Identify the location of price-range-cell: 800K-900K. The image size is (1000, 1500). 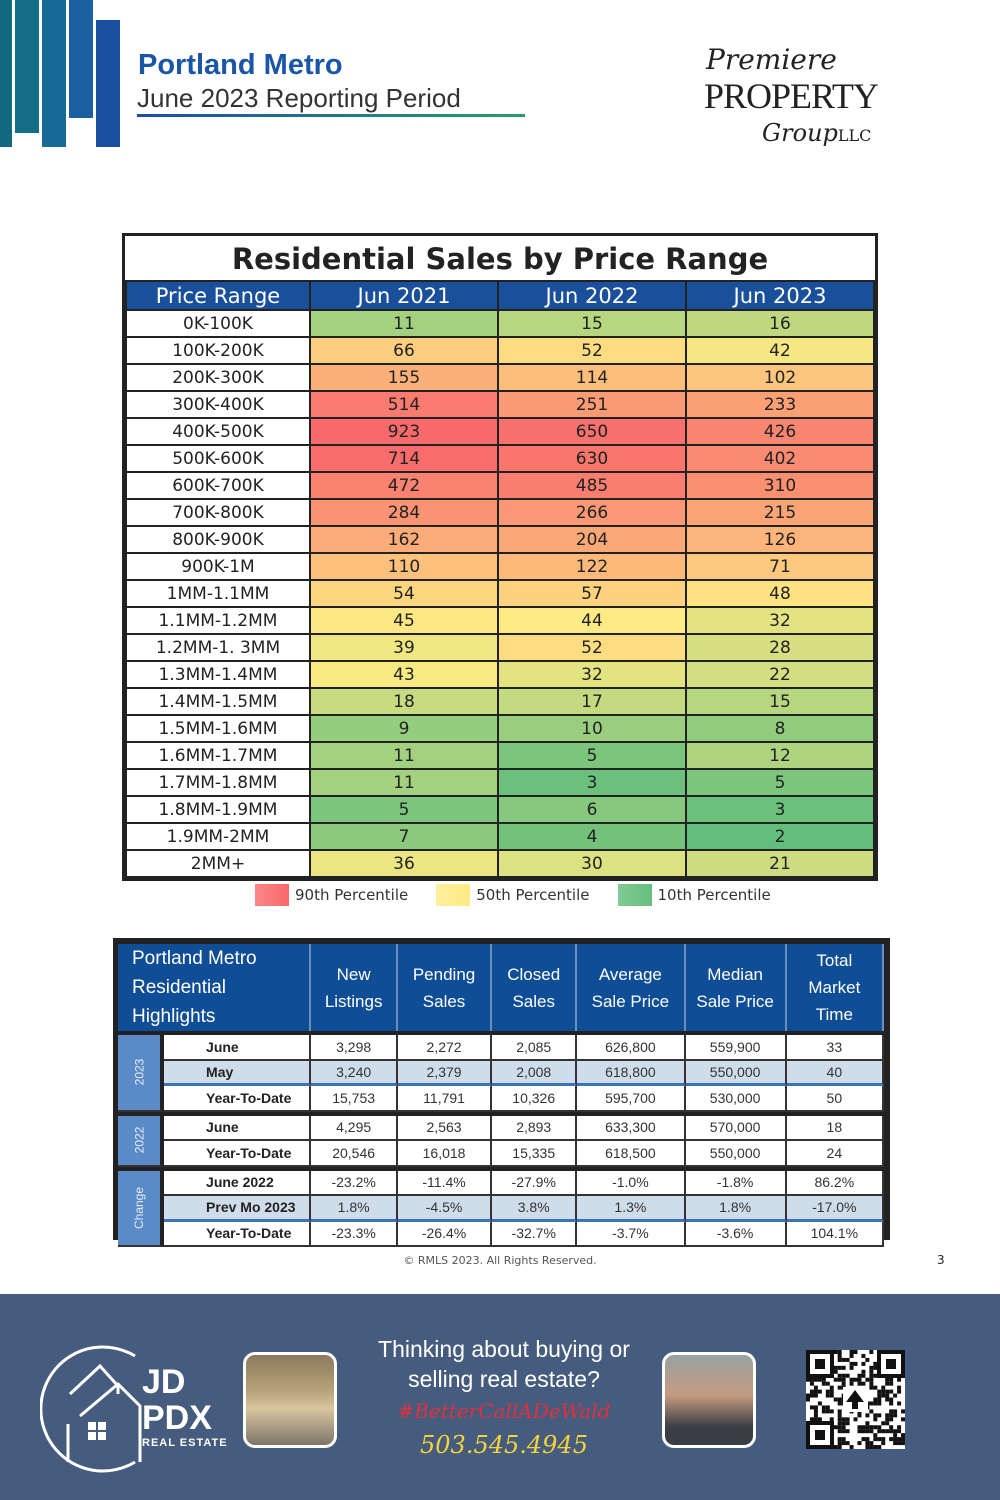
(218, 539).